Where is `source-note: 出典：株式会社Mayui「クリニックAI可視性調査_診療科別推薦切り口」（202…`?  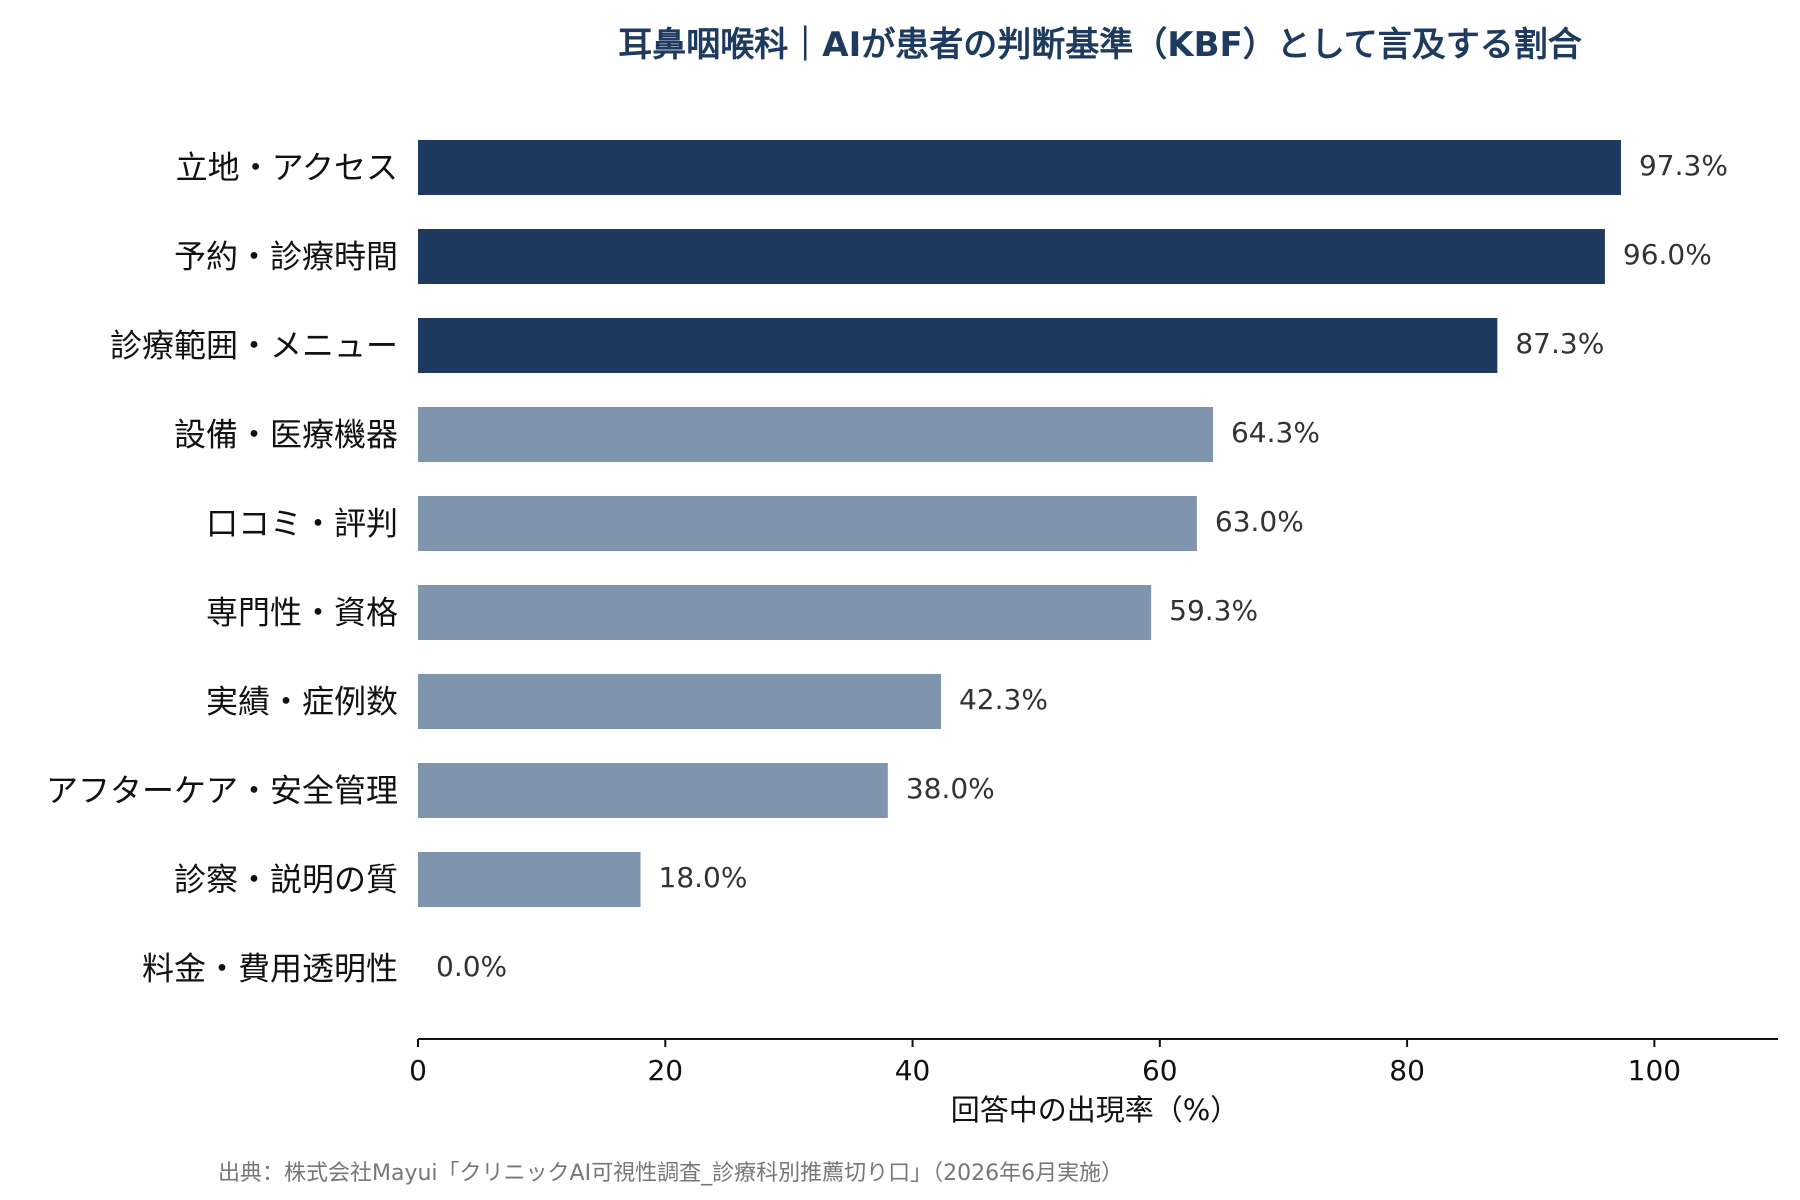 source-note: 出典：株式会社Mayui「クリニックAI可視性調査_診療科別推薦切り口」（202… is located at coordinates (670, 1173).